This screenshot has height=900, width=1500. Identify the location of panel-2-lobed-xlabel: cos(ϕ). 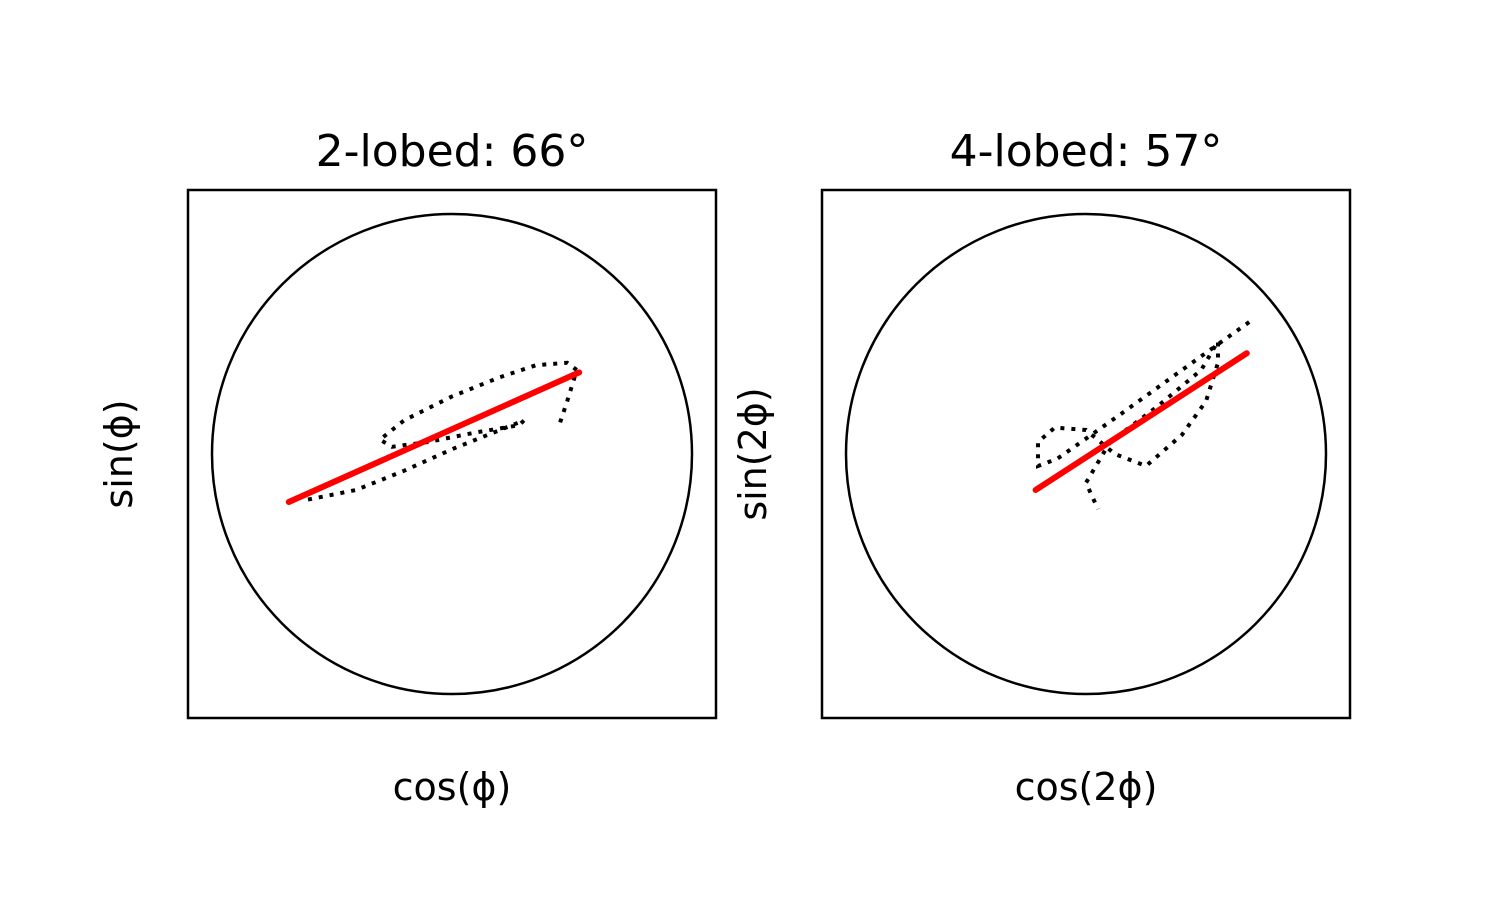
(452, 787).